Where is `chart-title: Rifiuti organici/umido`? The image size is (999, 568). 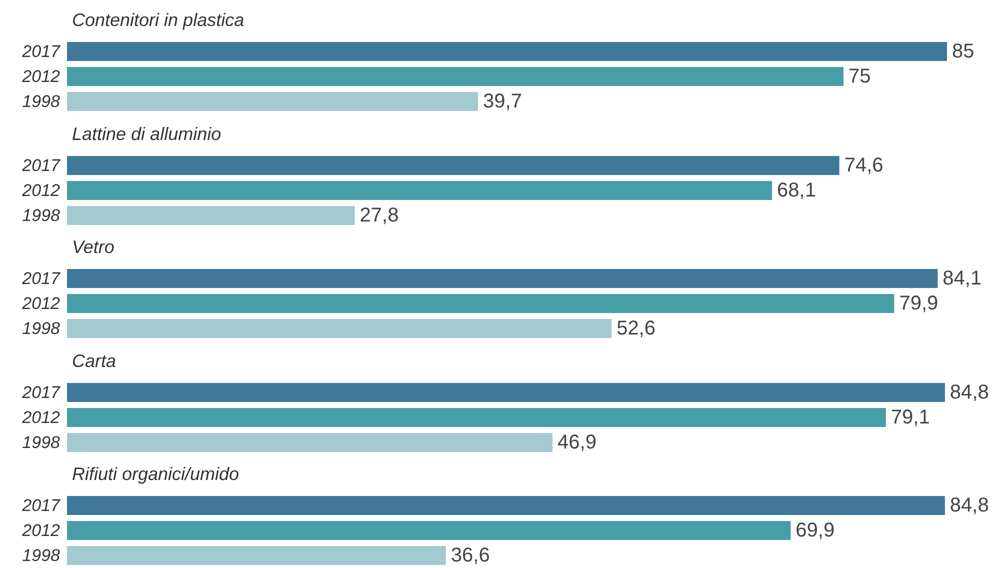 chart-title: Rifiuti organici/umido is located at coordinates (156, 474).